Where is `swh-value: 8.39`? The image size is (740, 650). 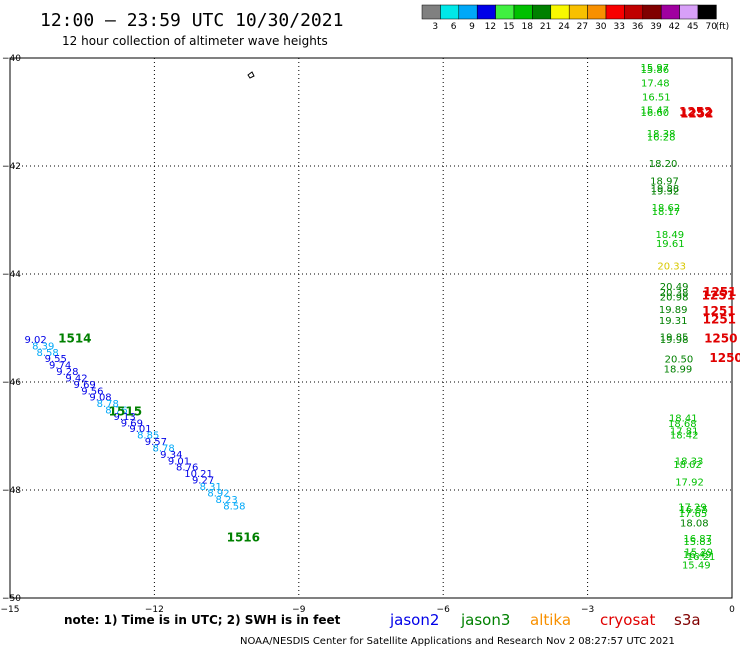 swh-value: 8.39 is located at coordinates (43, 347).